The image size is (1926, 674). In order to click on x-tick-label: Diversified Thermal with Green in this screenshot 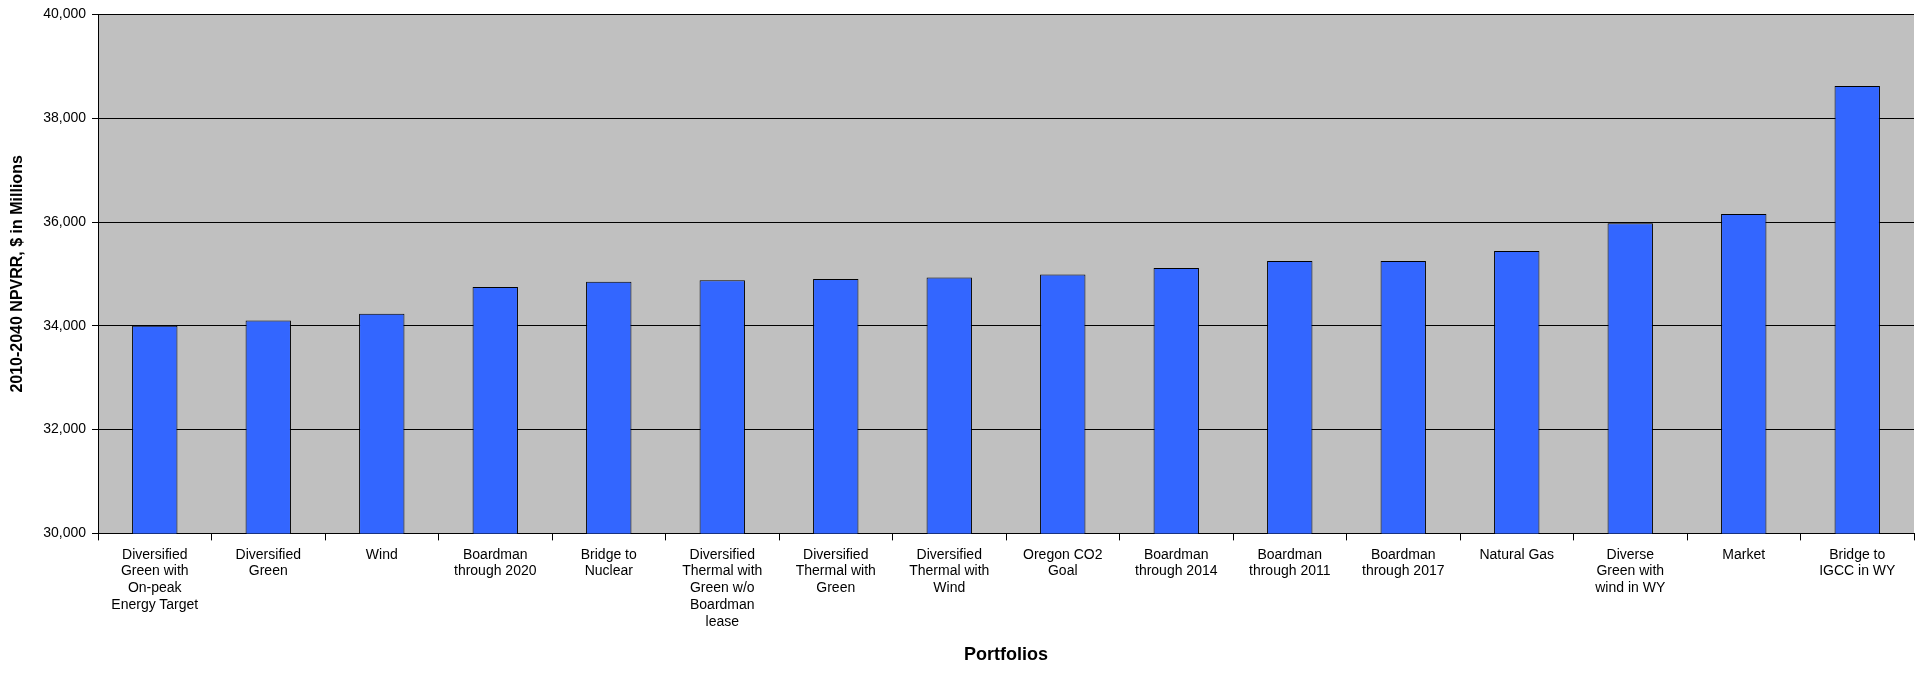, I will do `click(835, 570)`.